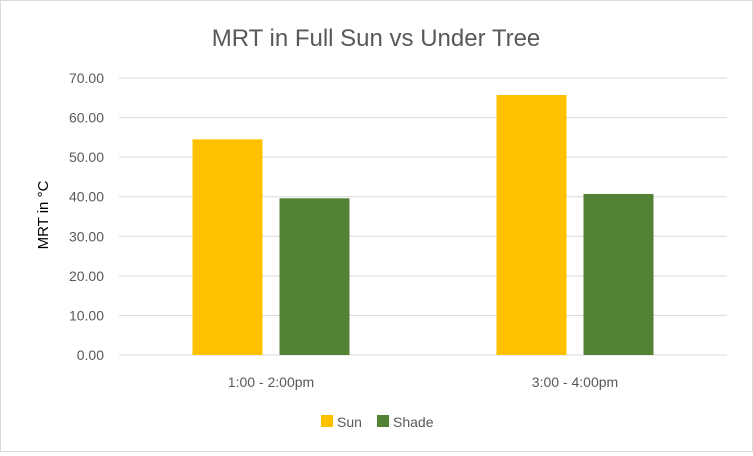 This screenshot has height=456, width=753. Describe the element at coordinates (90, 355) in the screenshot. I see `y-tick-label: 0.00` at that location.